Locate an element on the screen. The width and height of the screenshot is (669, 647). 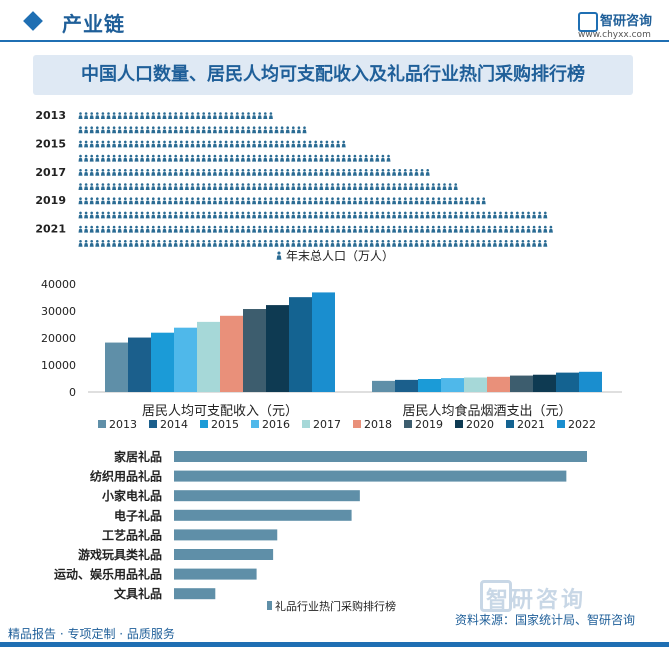
brand-name: 智研咨询 is located at coordinates (626, 21).